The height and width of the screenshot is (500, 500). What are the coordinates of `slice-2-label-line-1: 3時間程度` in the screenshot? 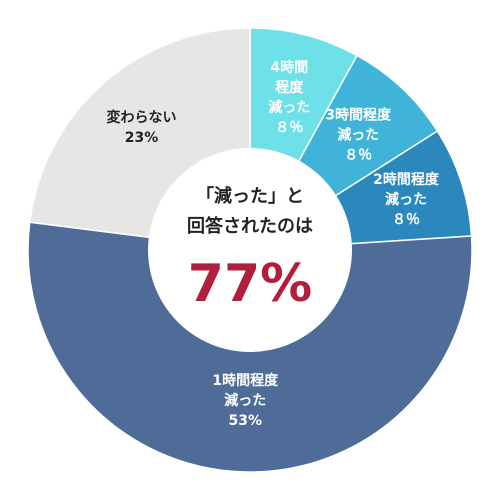 It's located at (358, 115).